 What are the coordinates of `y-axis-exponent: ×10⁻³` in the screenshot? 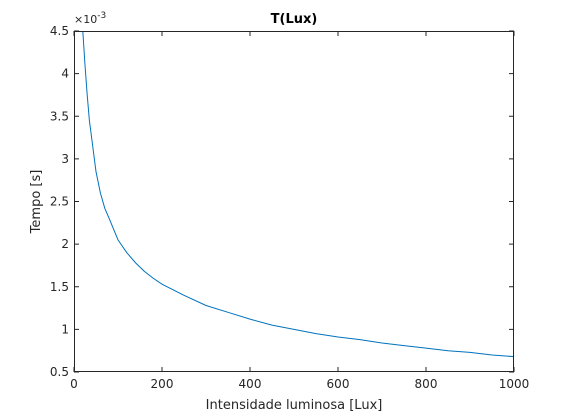 It's located at (90, 18).